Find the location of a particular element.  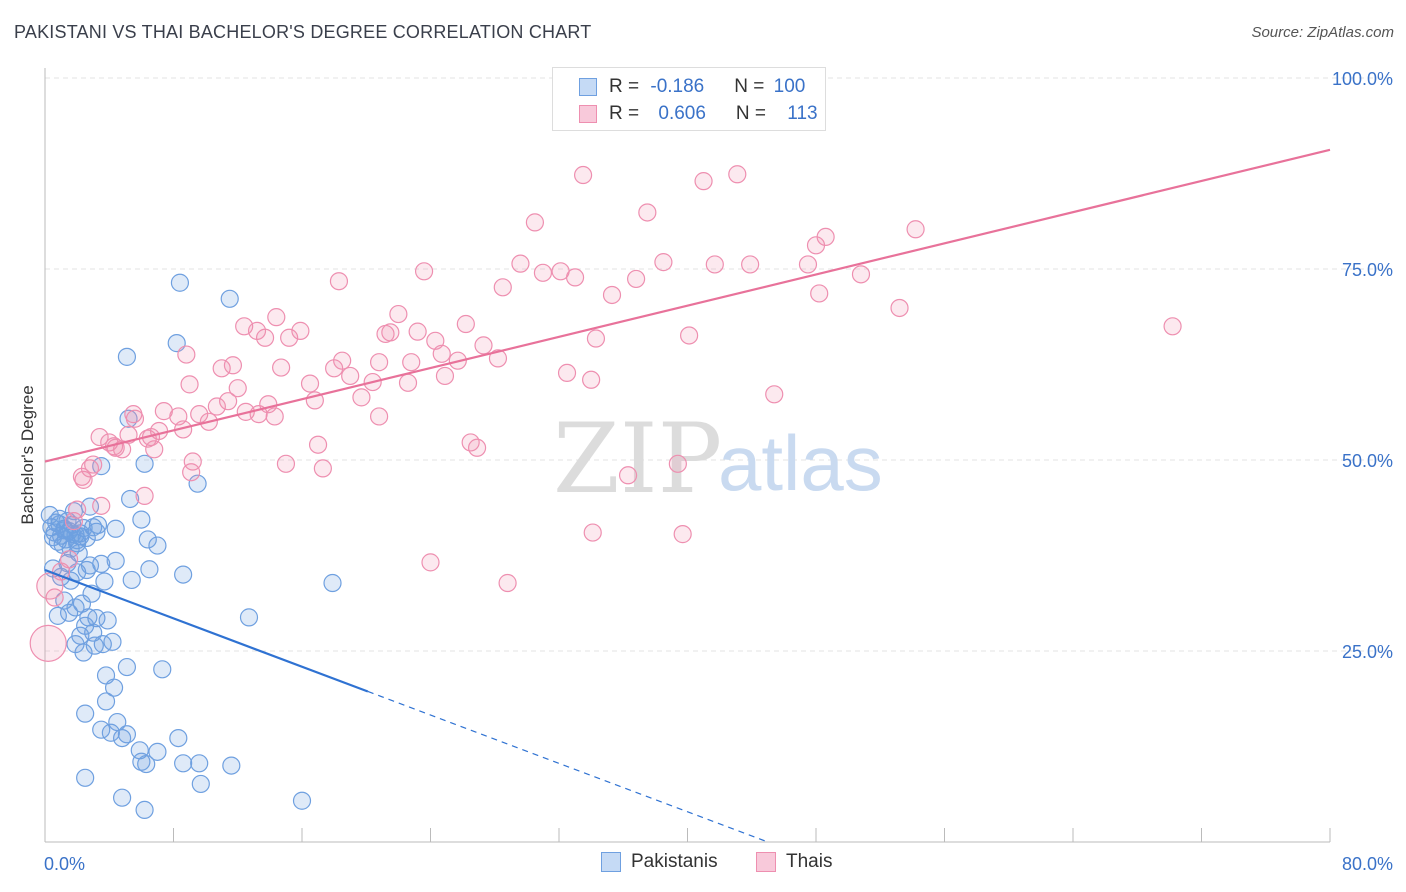

legend-item-thais: Thais is located at coordinates (794, 862).